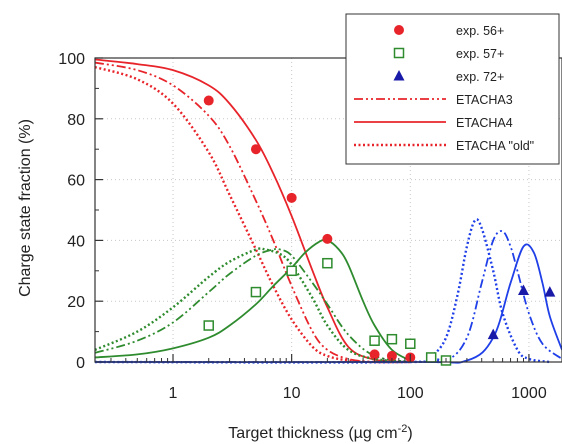 The image size is (562, 444). Describe the element at coordinates (399, 53) in the screenshot. I see `legend-swatch-open-square` at that location.